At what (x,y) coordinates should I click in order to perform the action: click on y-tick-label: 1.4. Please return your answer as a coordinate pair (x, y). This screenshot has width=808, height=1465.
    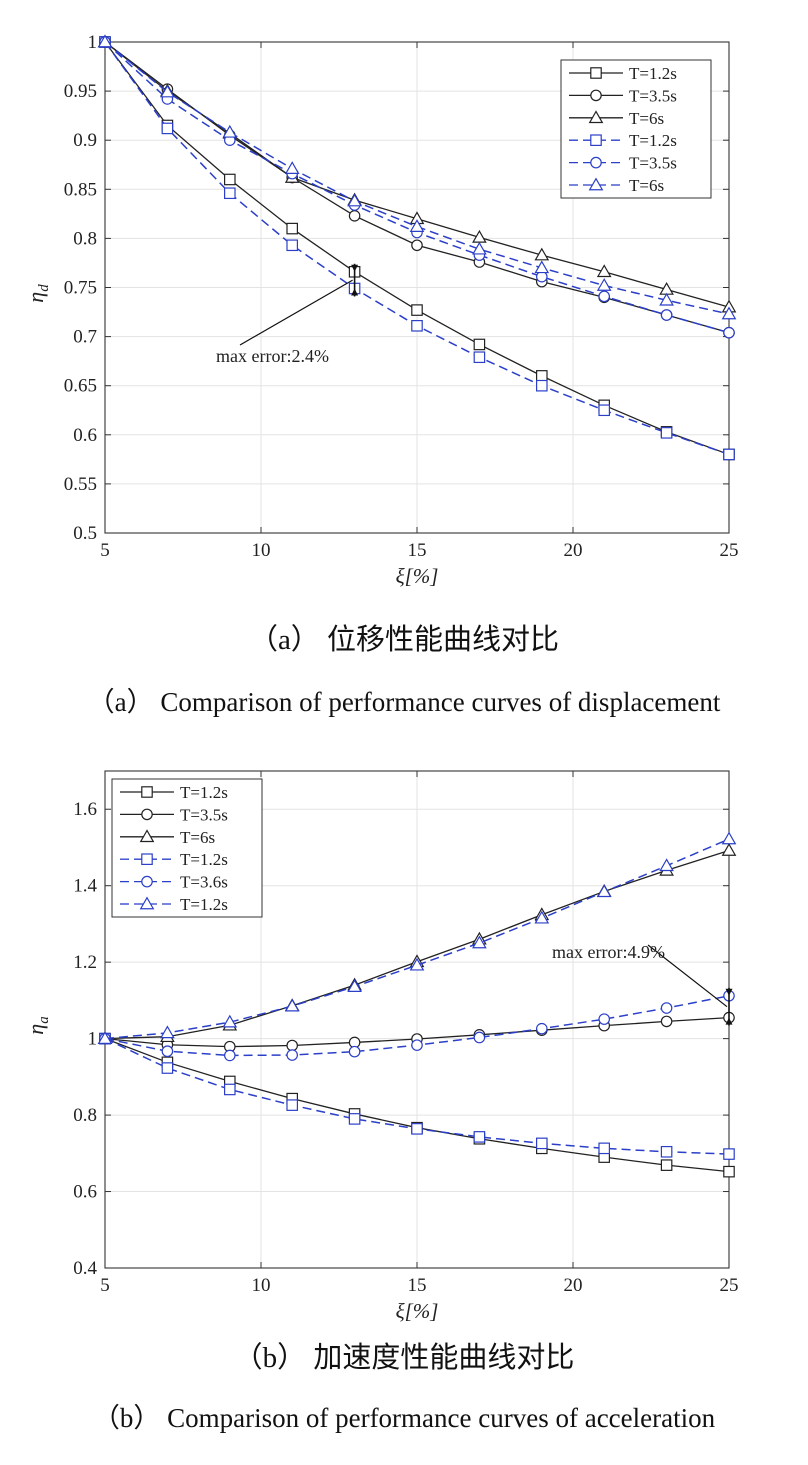
    Looking at the image, I should click on (85, 886).